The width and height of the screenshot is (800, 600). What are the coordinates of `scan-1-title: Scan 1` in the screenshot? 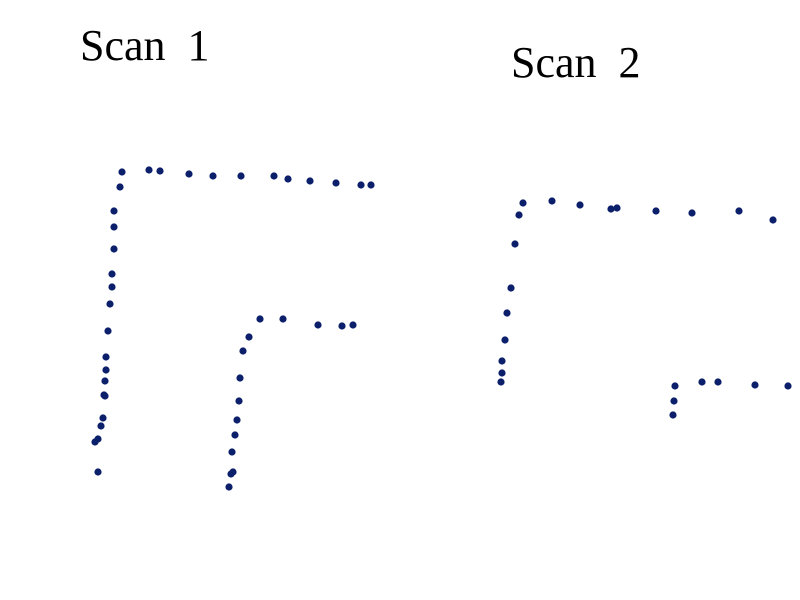 It's located at (145, 45).